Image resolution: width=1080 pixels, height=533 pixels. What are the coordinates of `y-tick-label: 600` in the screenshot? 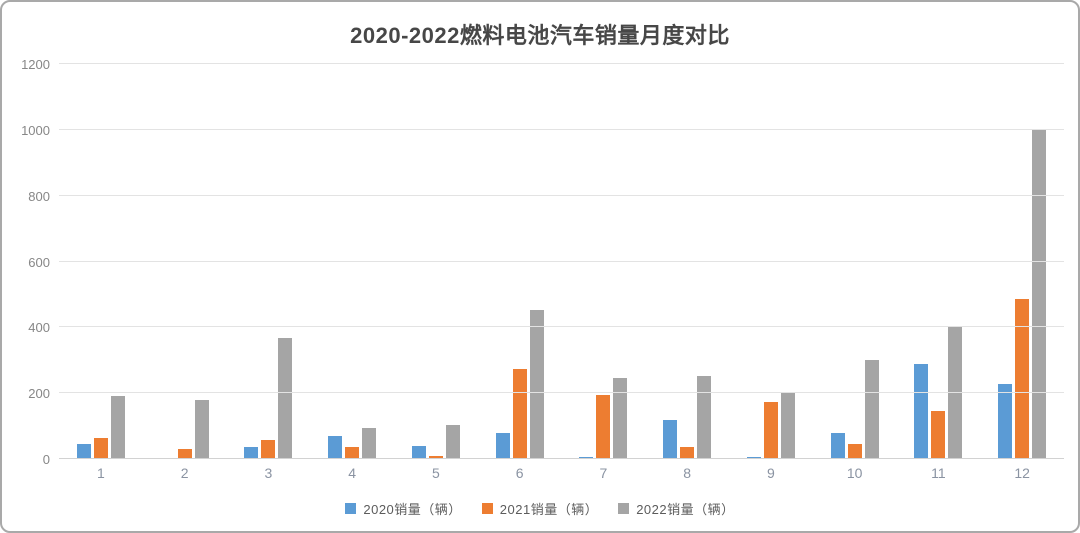 It's located at (39, 262).